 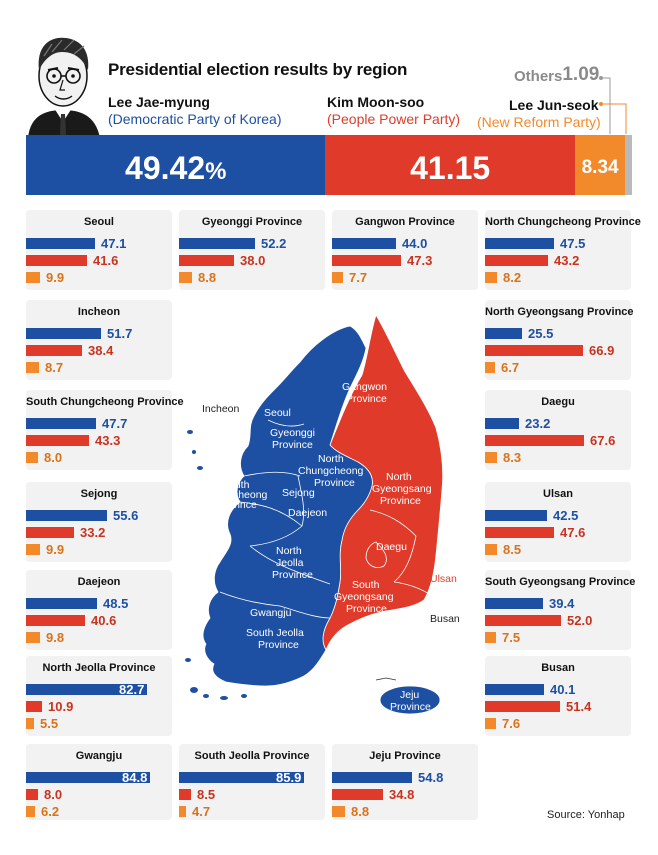 I want to click on value-lee-jun: 9.8, so click(x=55, y=637).